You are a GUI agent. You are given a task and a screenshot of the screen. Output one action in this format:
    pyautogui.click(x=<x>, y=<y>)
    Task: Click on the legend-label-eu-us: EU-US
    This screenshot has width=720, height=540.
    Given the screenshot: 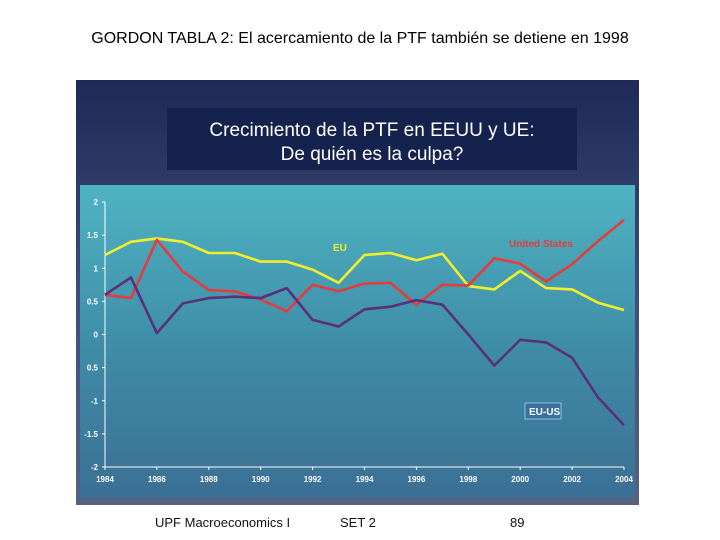 What is the action you would take?
    pyautogui.click(x=544, y=412)
    